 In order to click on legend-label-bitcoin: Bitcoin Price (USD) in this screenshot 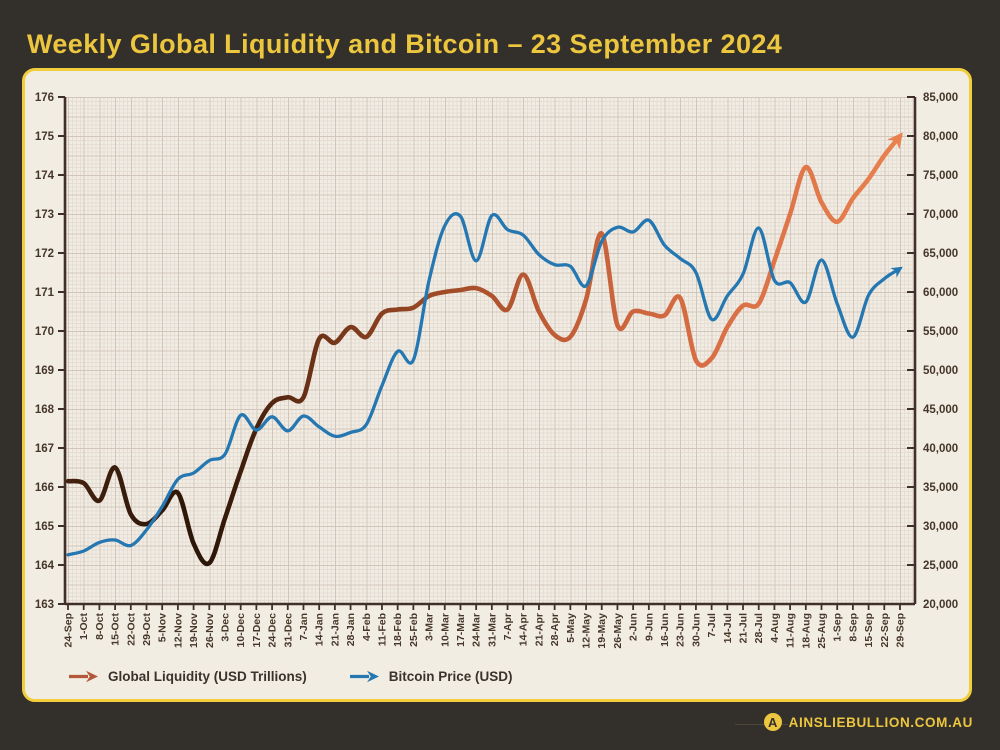, I will do `click(450, 676)`.